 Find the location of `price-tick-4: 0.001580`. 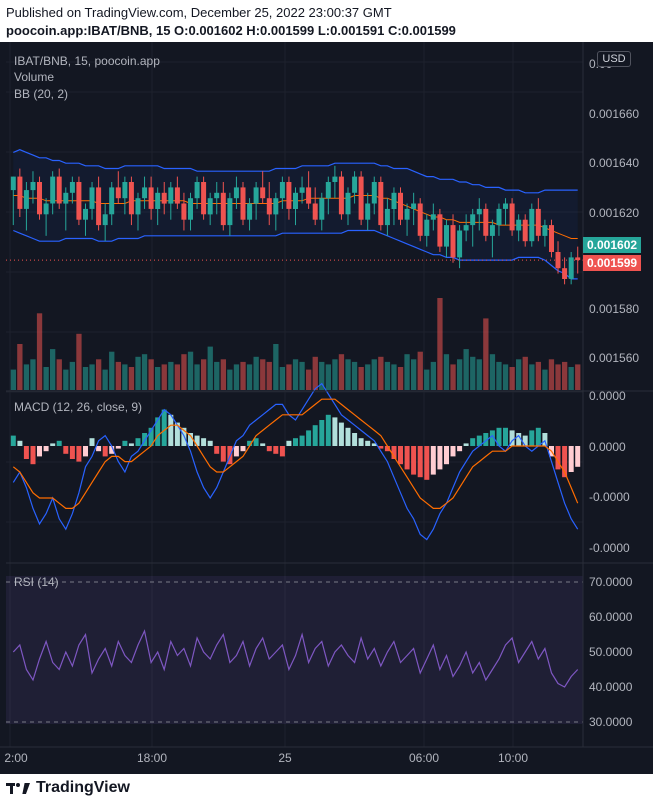

price-tick-4: 0.001580 is located at coordinates (614, 309).